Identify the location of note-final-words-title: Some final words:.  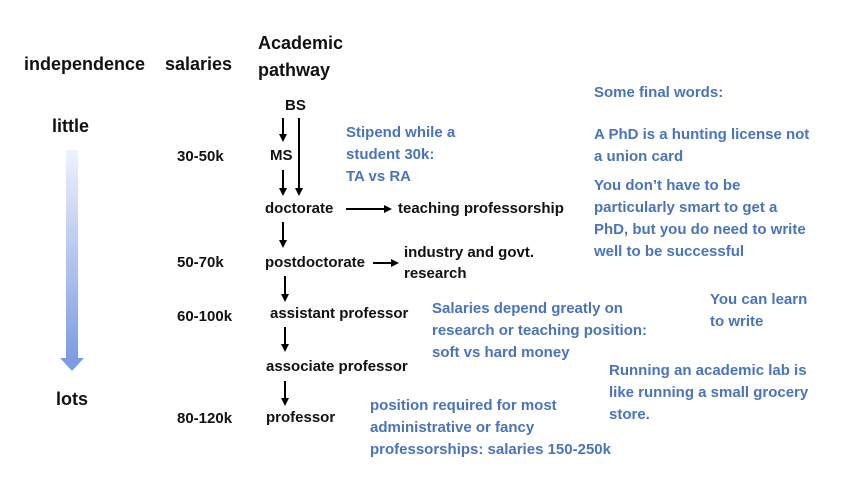
(659, 92).